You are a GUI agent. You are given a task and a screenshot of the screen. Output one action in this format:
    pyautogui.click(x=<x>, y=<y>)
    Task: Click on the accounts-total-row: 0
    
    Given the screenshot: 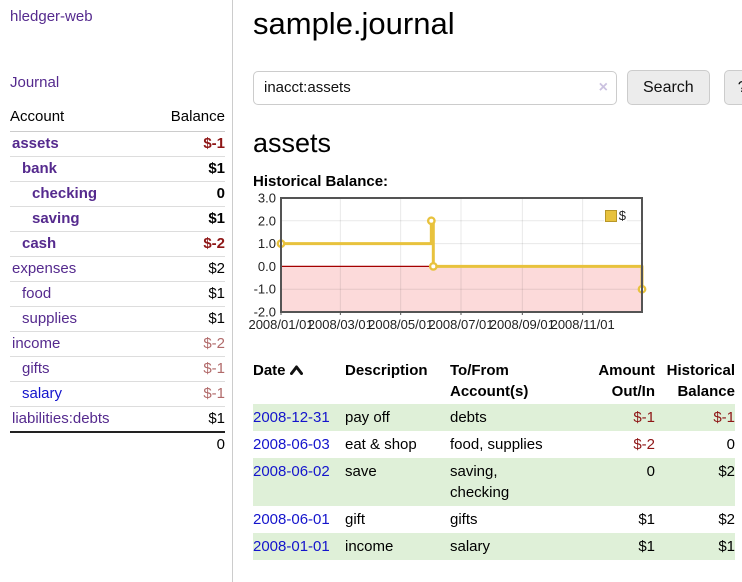 What is the action you would take?
    pyautogui.click(x=117, y=444)
    